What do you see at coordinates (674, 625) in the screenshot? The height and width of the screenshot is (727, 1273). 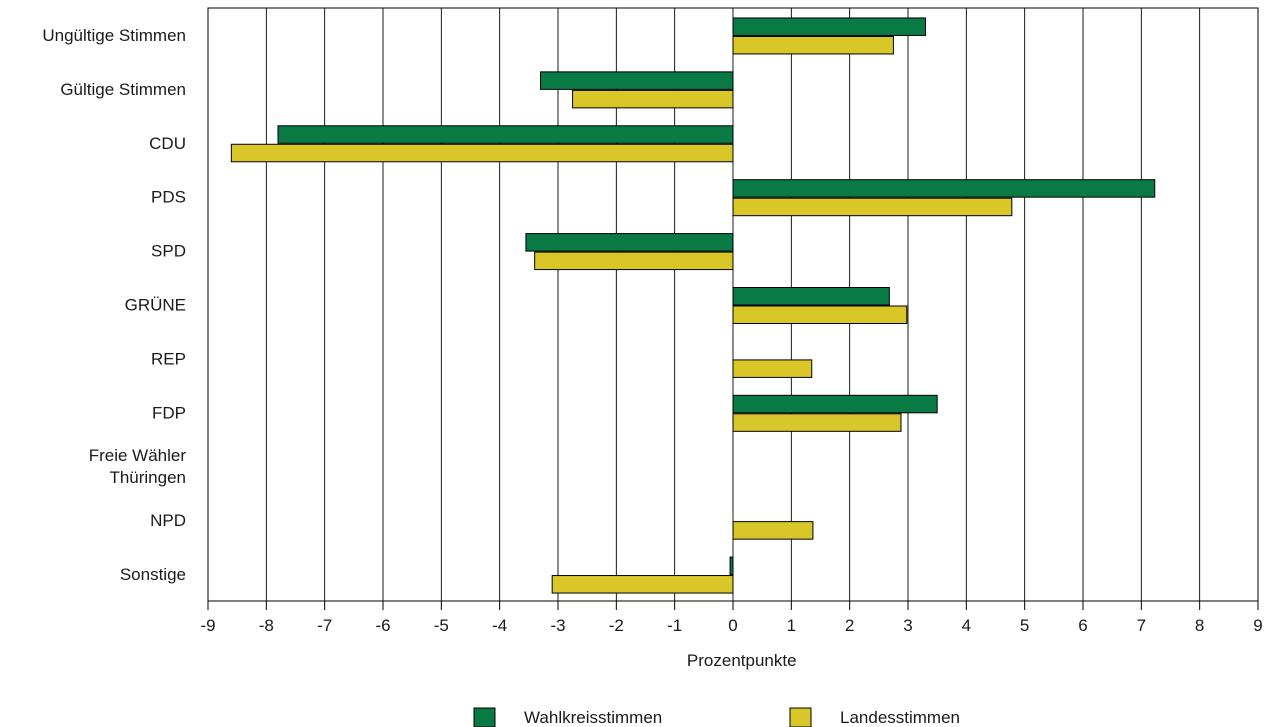 I see `x-tick-label: -1` at bounding box center [674, 625].